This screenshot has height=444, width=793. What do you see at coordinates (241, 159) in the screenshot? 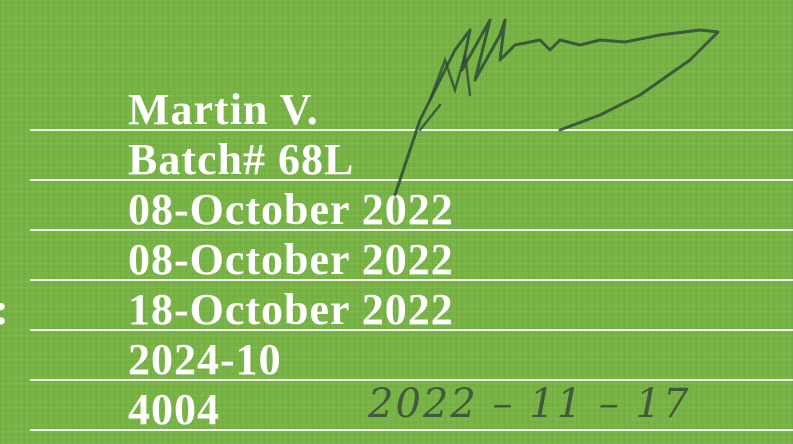
I see `batch-field: Batch# 68L` at bounding box center [241, 159].